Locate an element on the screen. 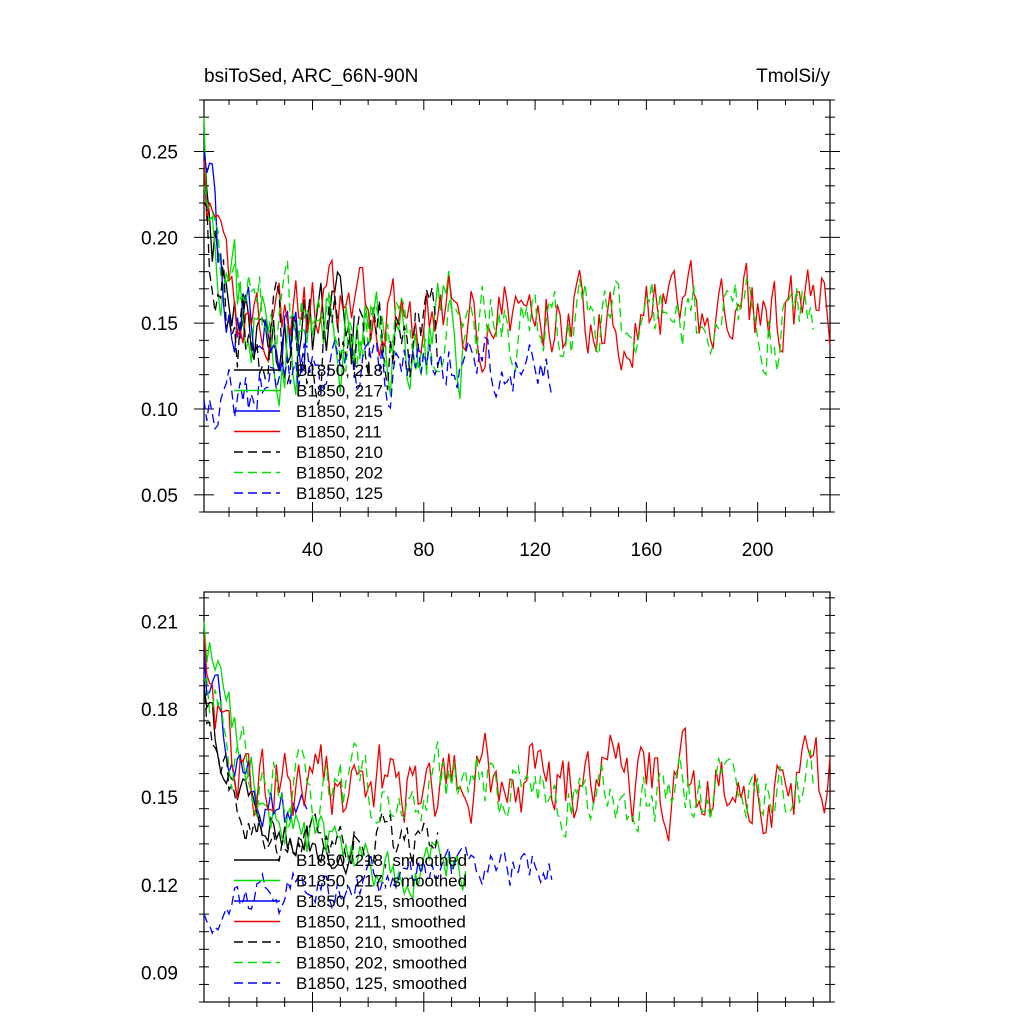 This screenshot has width=1024, height=1024. y-tick-label: 0.09 is located at coordinates (159, 974).